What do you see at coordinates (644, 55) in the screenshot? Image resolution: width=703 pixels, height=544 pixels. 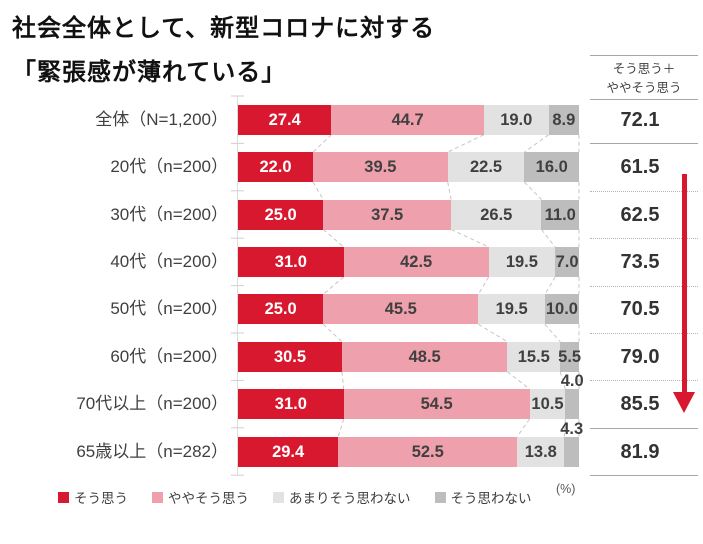 I see `totals-header-rule-top` at bounding box center [644, 55].